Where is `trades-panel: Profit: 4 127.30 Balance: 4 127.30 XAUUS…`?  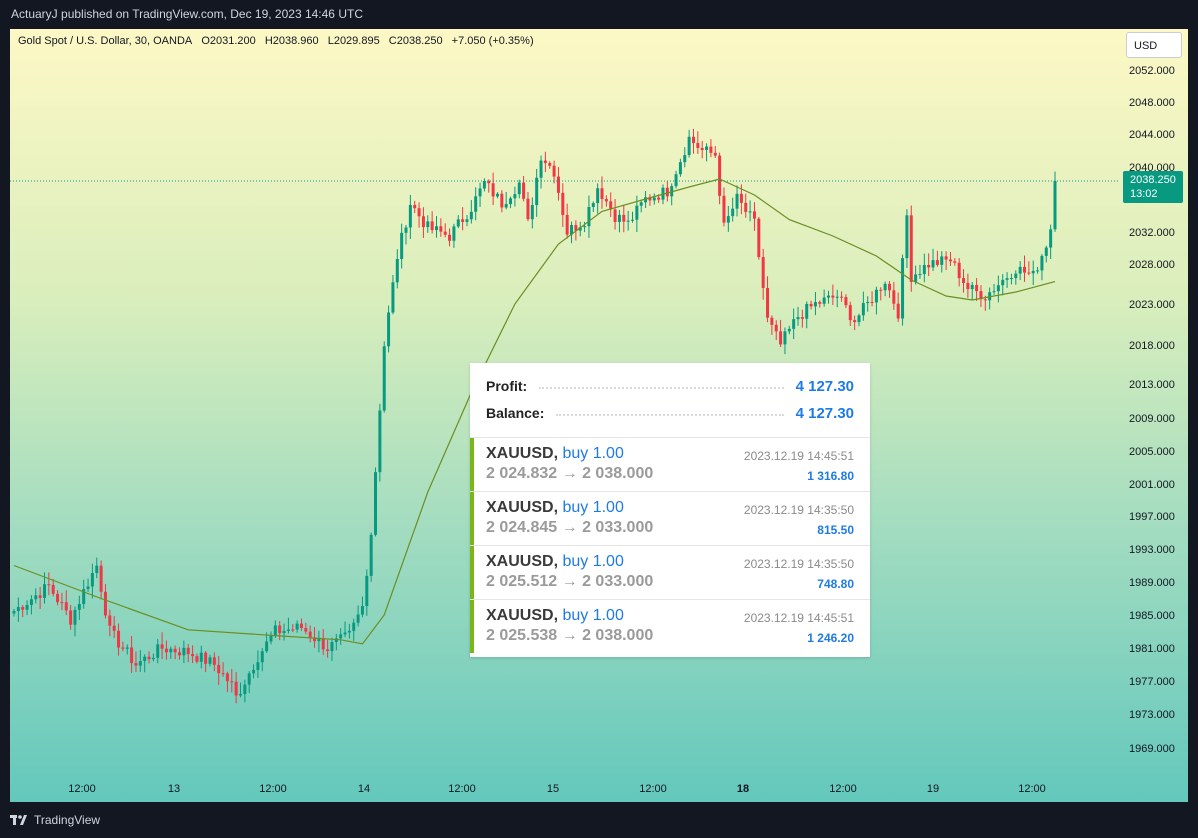 trades-panel: Profit: 4 127.30 Balance: 4 127.30 XAUUS… is located at coordinates (670, 510).